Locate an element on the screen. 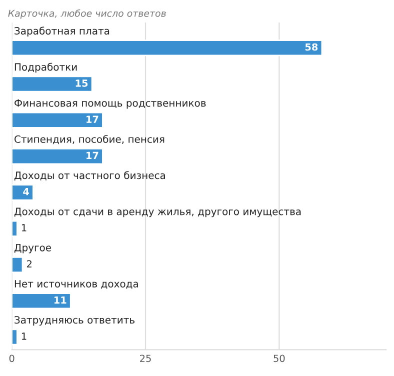 This screenshot has height=376, width=394. y-tick-label: Другое is located at coordinates (33, 249).